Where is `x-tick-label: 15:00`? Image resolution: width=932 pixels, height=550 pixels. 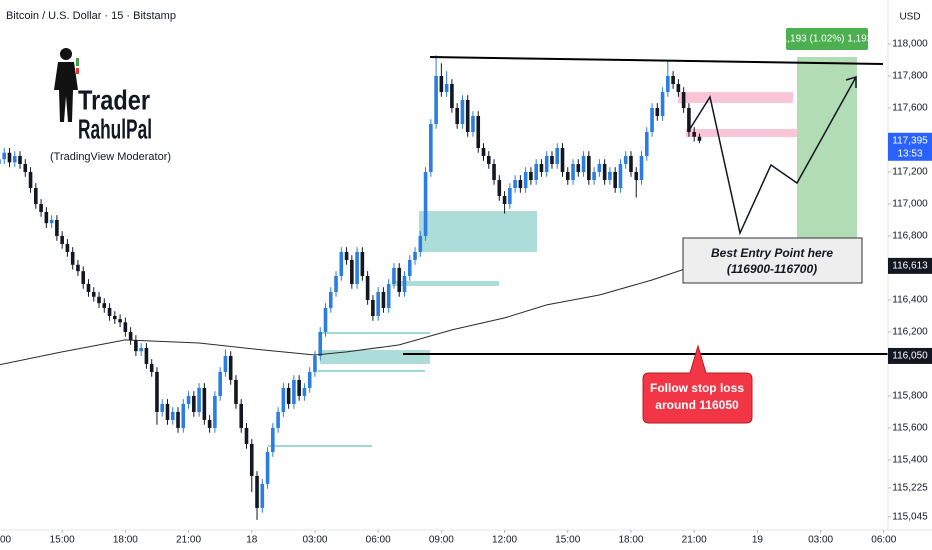 x-tick-label: 15:00 is located at coordinates (567, 540).